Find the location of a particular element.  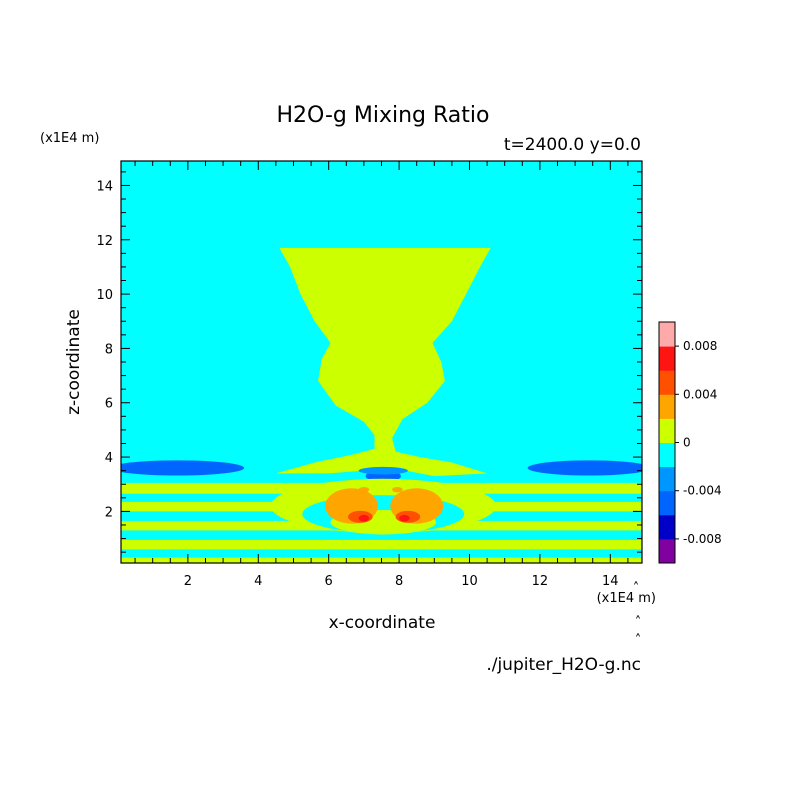

y-axis-label: z-coordinate is located at coordinates (74, 362).